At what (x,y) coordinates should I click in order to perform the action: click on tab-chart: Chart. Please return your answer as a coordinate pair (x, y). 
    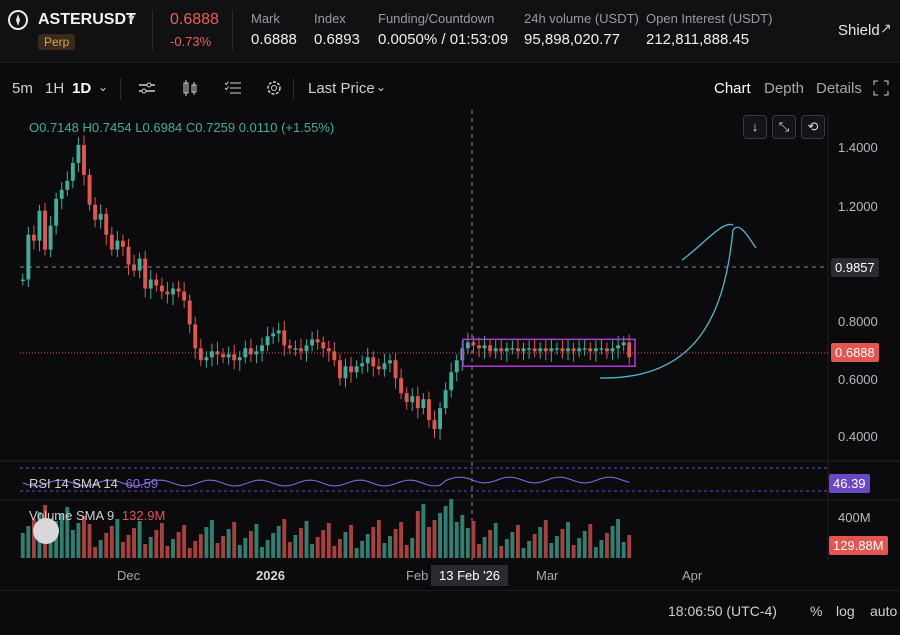
    Looking at the image, I should click on (732, 88).